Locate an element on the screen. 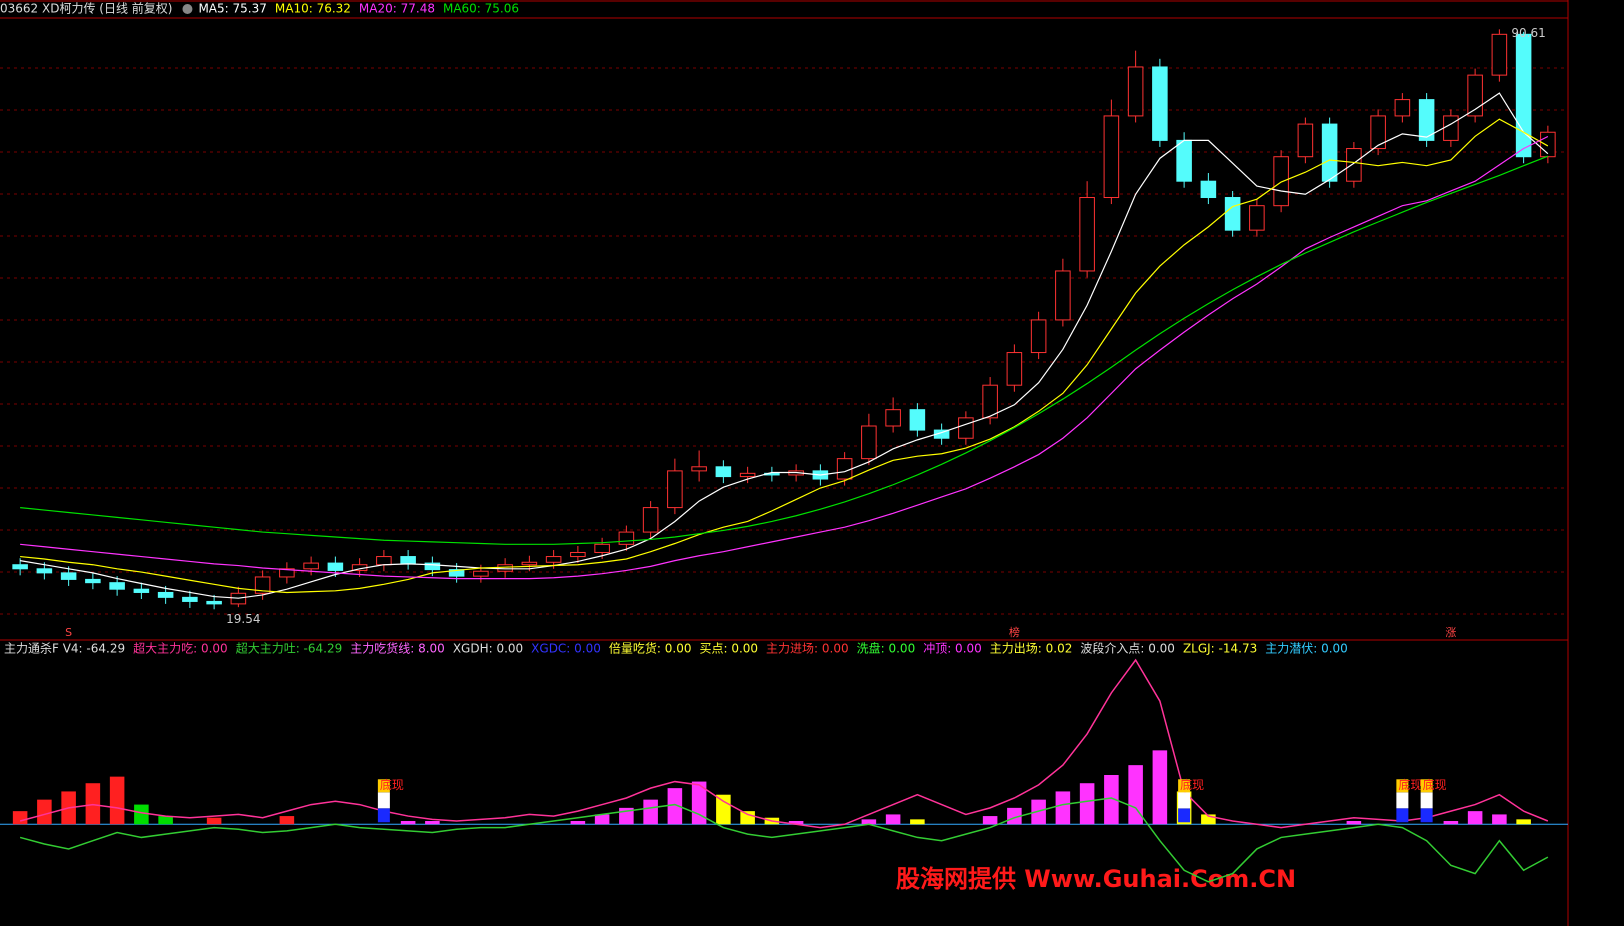 This screenshot has height=926, width=1624. legend-entry: MA5: 75.37 is located at coordinates (232, 9).